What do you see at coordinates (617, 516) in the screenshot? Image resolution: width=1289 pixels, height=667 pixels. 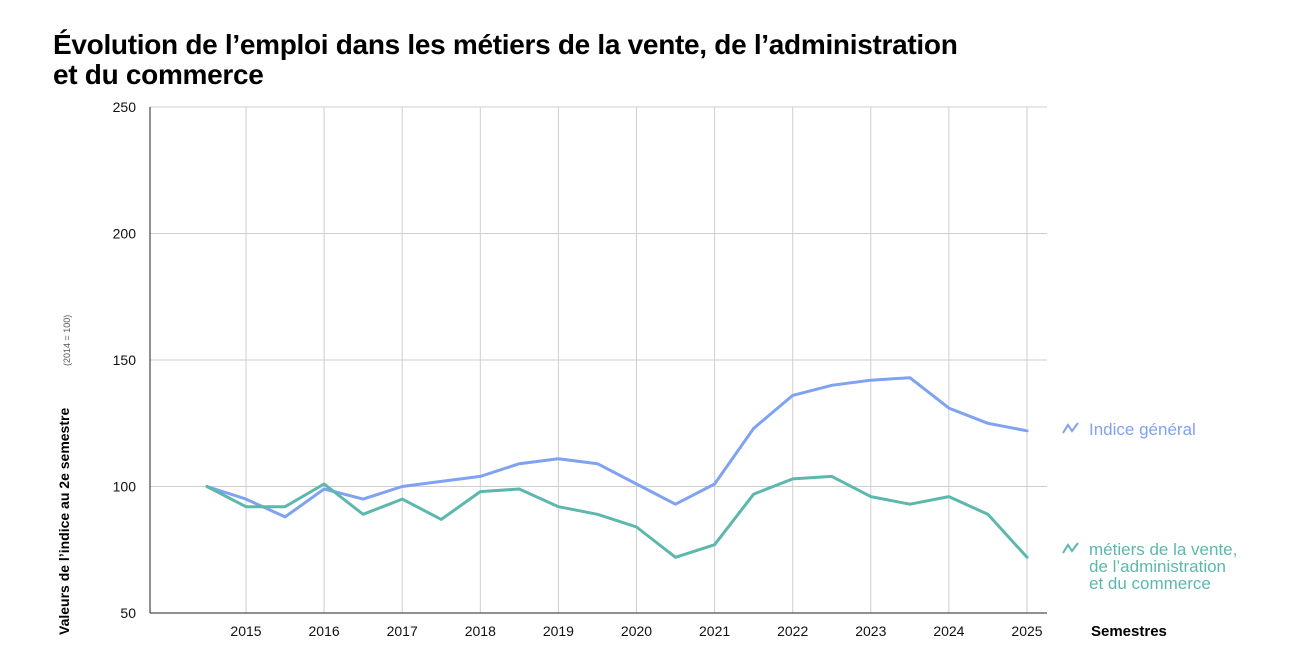 I see `series-line-metiers` at bounding box center [617, 516].